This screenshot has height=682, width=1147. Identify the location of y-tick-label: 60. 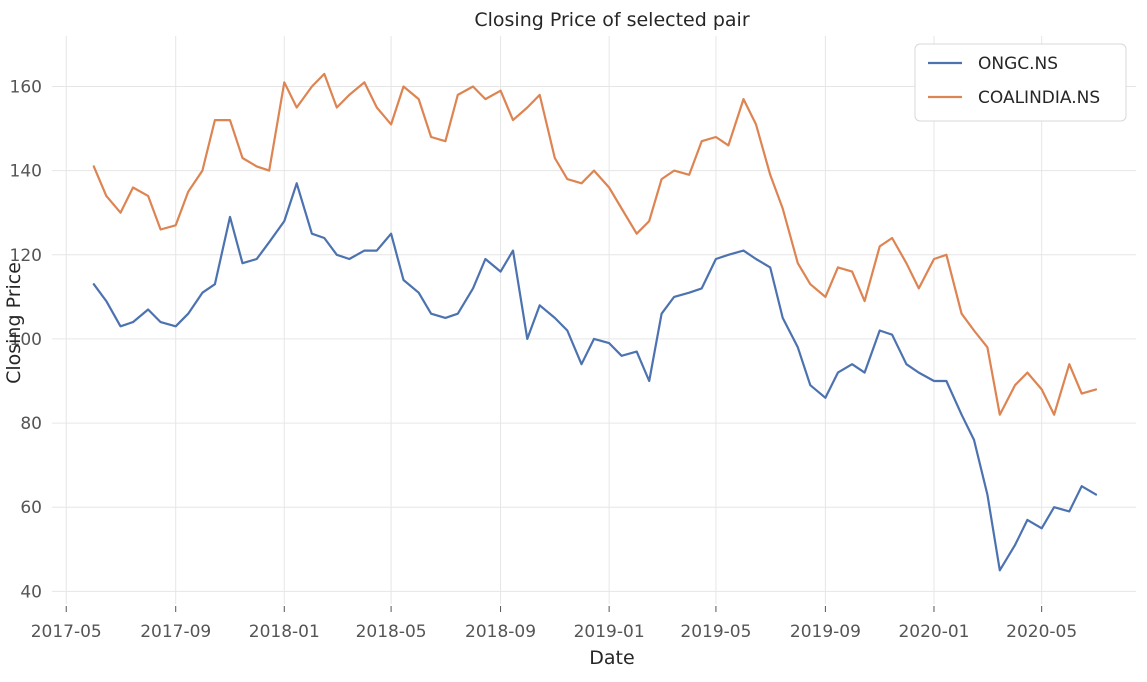
(31, 508).